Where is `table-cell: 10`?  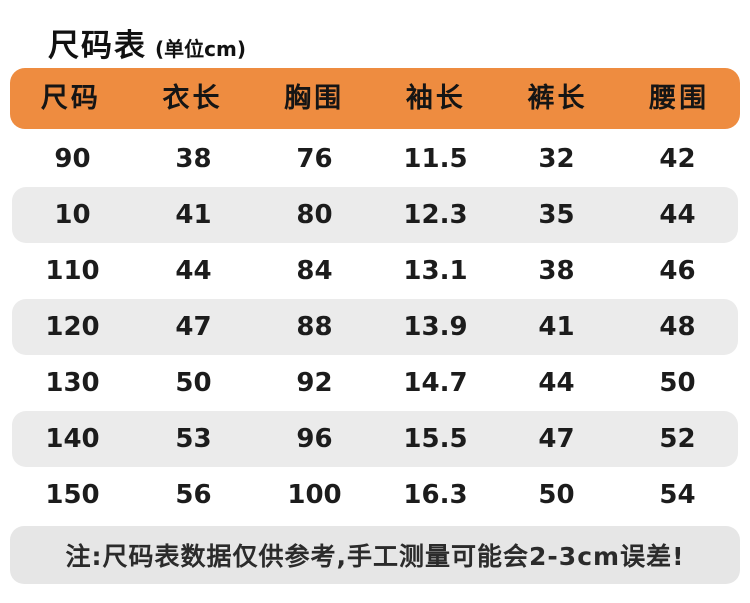 table-cell: 10 is located at coordinates (72, 215).